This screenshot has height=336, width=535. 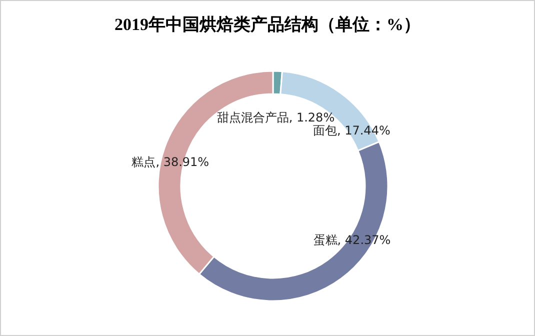 I want to click on slice-label: 糕点, 38.91%, so click(x=171, y=162).